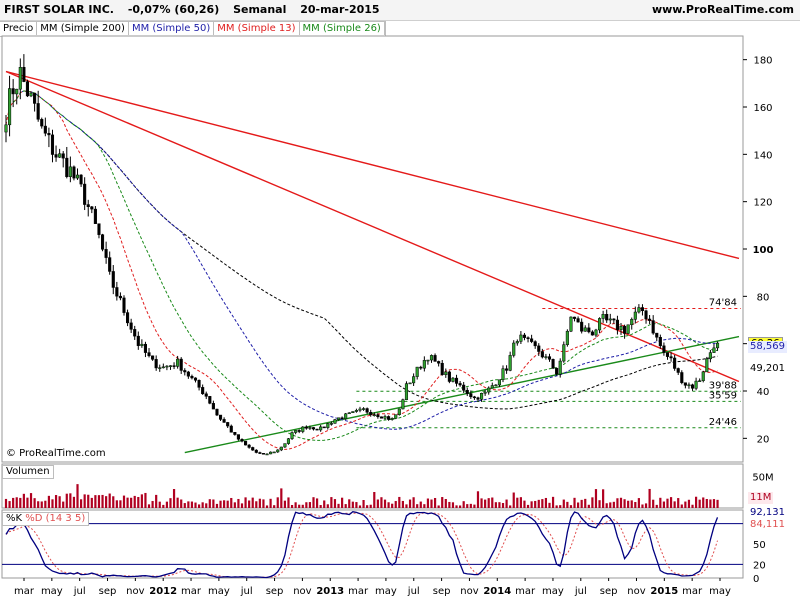 The width and height of the screenshot is (800, 600). What do you see at coordinates (722, 9) in the screenshot?
I see `site-url: www.ProRealTime.com` at bounding box center [722, 9].